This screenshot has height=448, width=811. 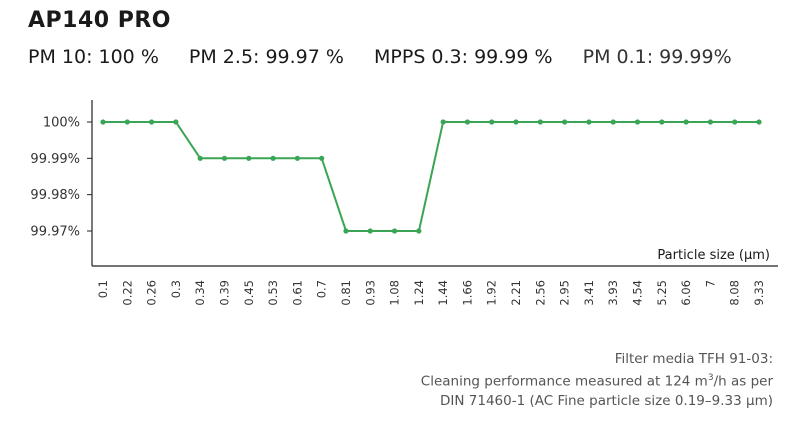 I want to click on x-tick-label: 1.66, so click(x=467, y=293).